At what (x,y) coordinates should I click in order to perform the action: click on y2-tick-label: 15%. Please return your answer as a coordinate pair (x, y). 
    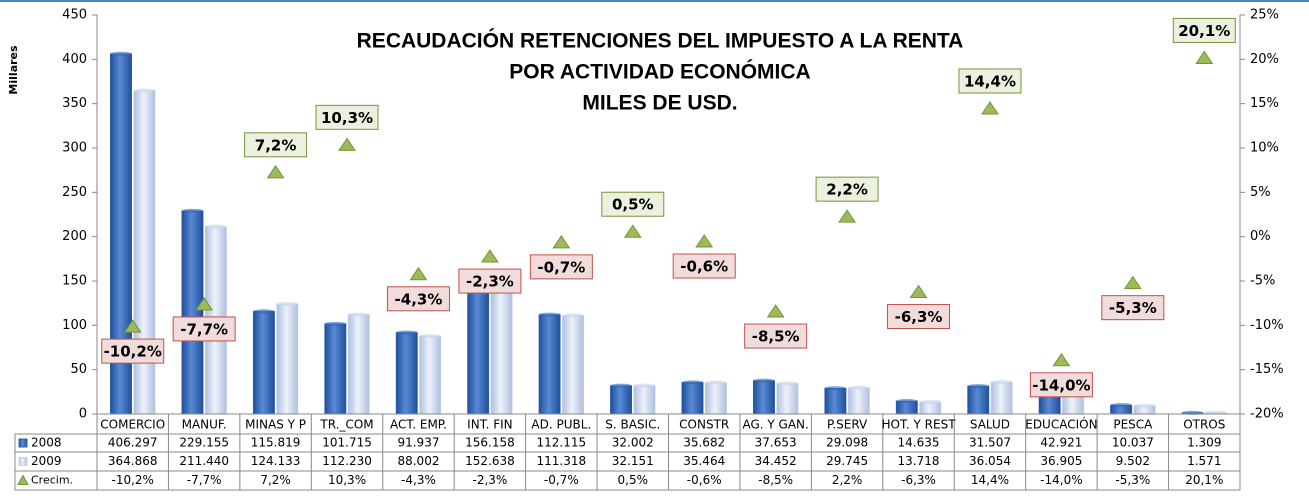
    Looking at the image, I should click on (1264, 103).